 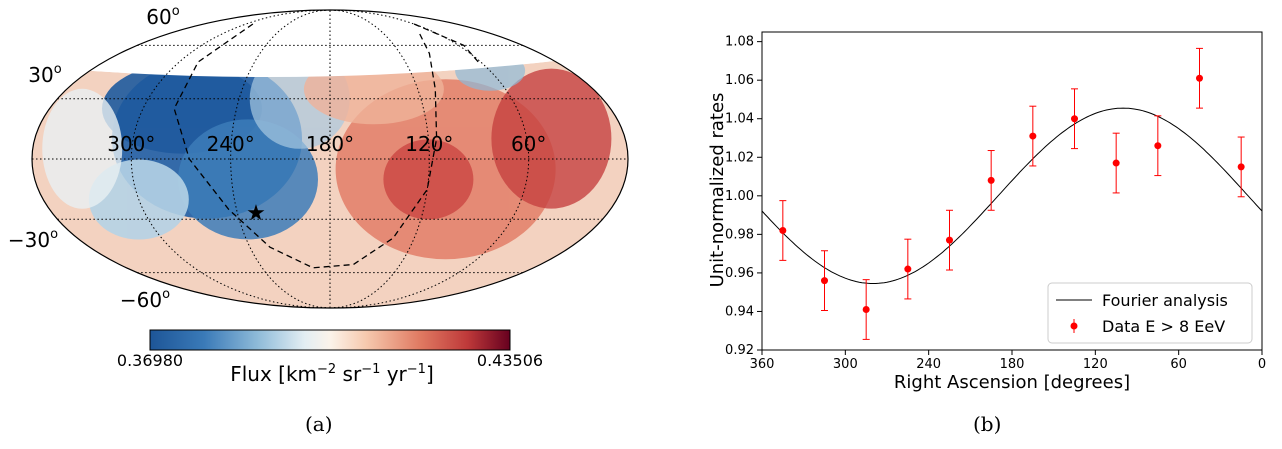 What do you see at coordinates (739, 273) in the screenshot?
I see `y-tick-label: 0.96` at bounding box center [739, 273].